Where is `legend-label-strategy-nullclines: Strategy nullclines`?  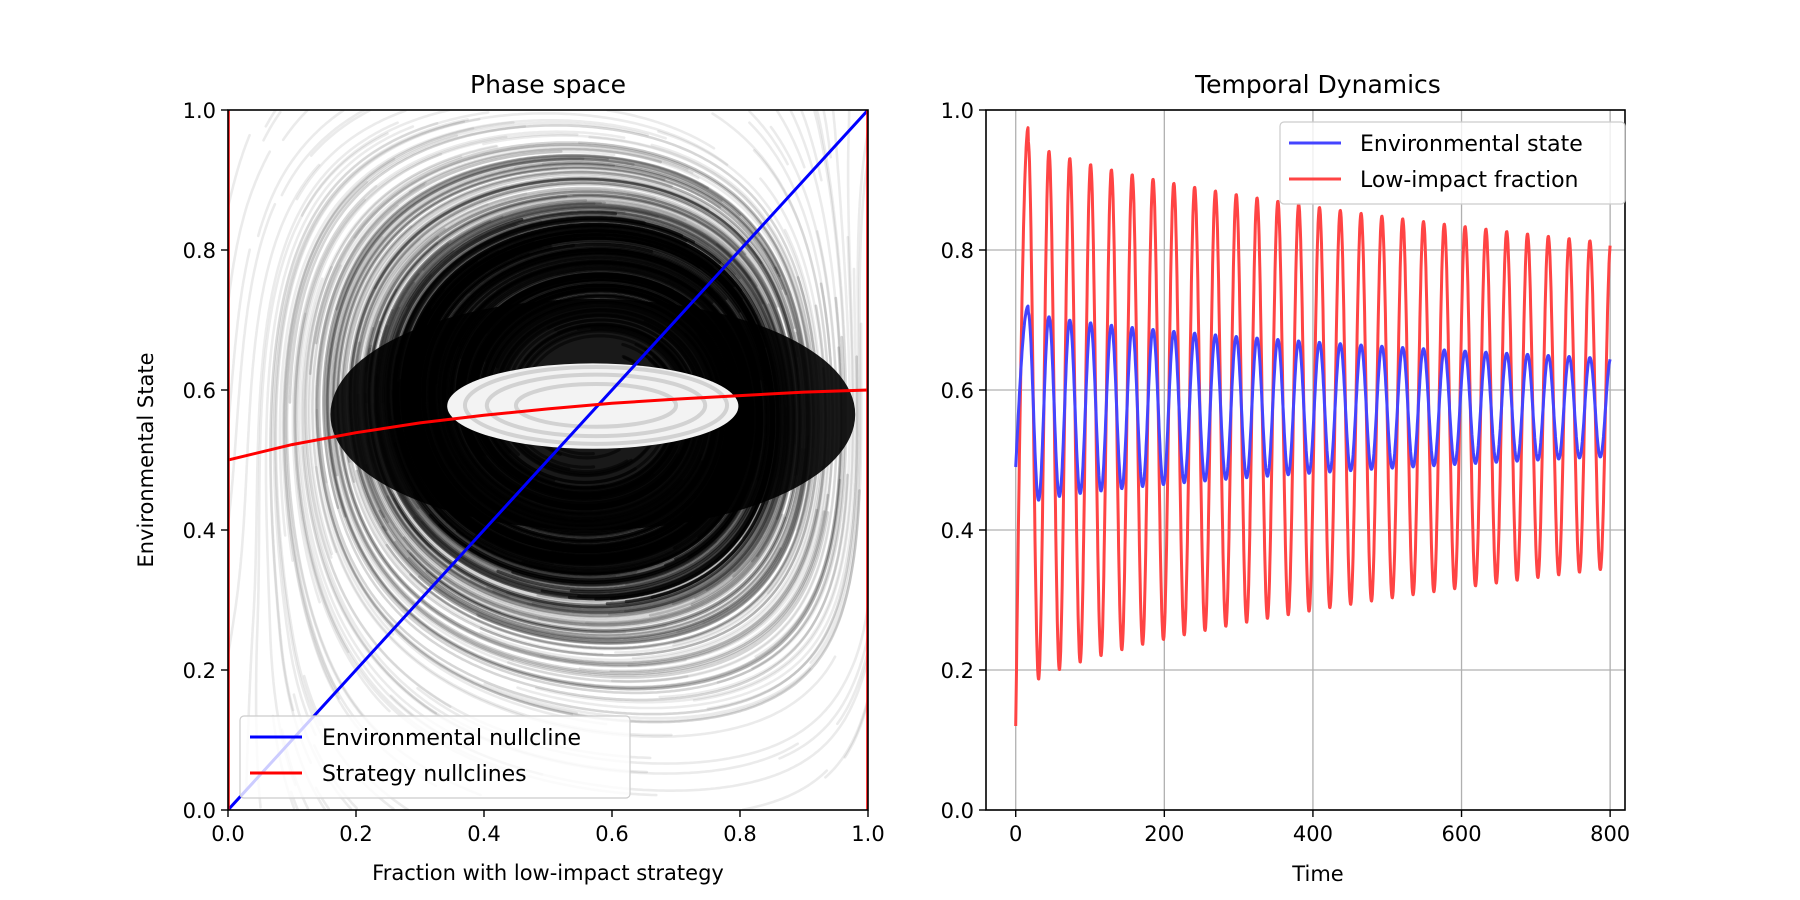
legend-label-strategy-nullclines: Strategy nullclines is located at coordinates (424, 774).